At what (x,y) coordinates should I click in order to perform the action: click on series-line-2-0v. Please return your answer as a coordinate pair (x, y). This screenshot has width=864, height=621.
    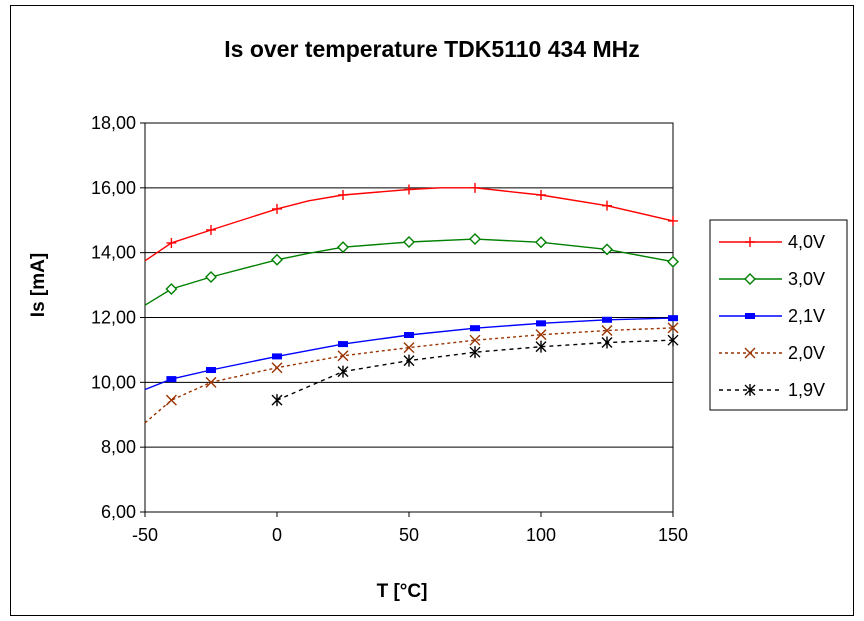
    Looking at the image, I should click on (409, 375).